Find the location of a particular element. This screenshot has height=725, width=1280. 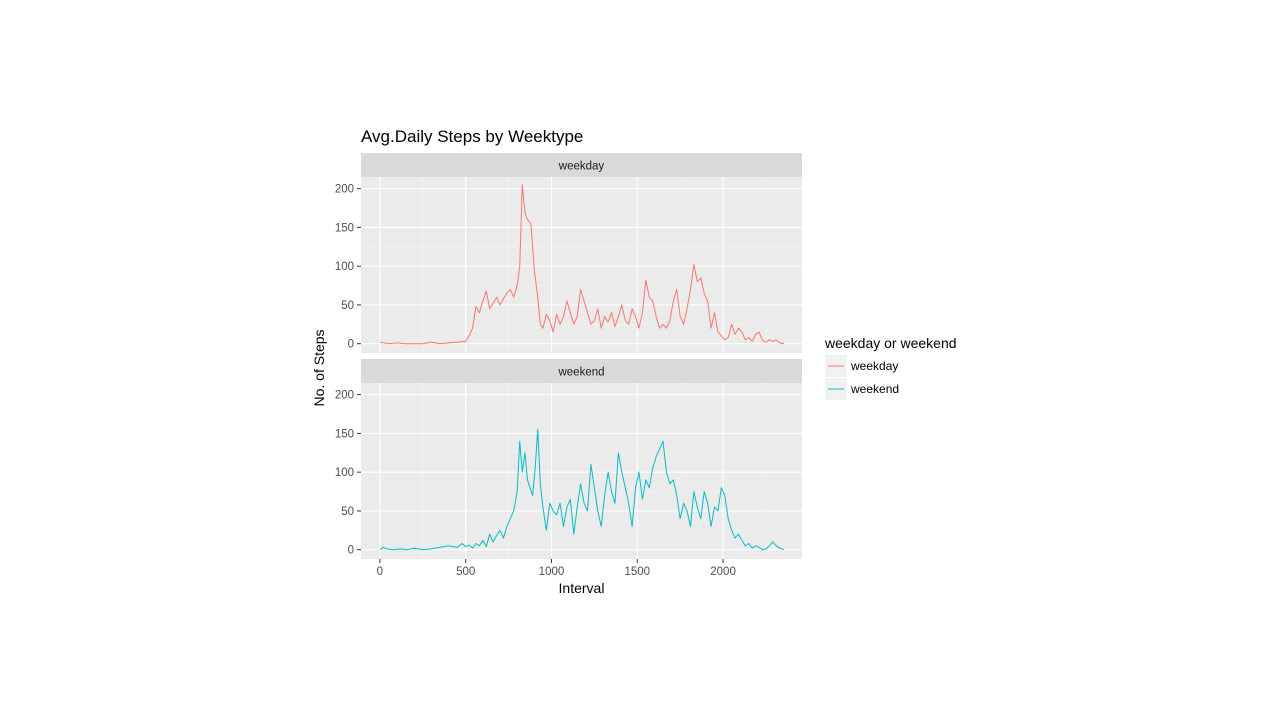

facet-weekday: weekday 0 50 100 150 200 is located at coordinates (568, 253).